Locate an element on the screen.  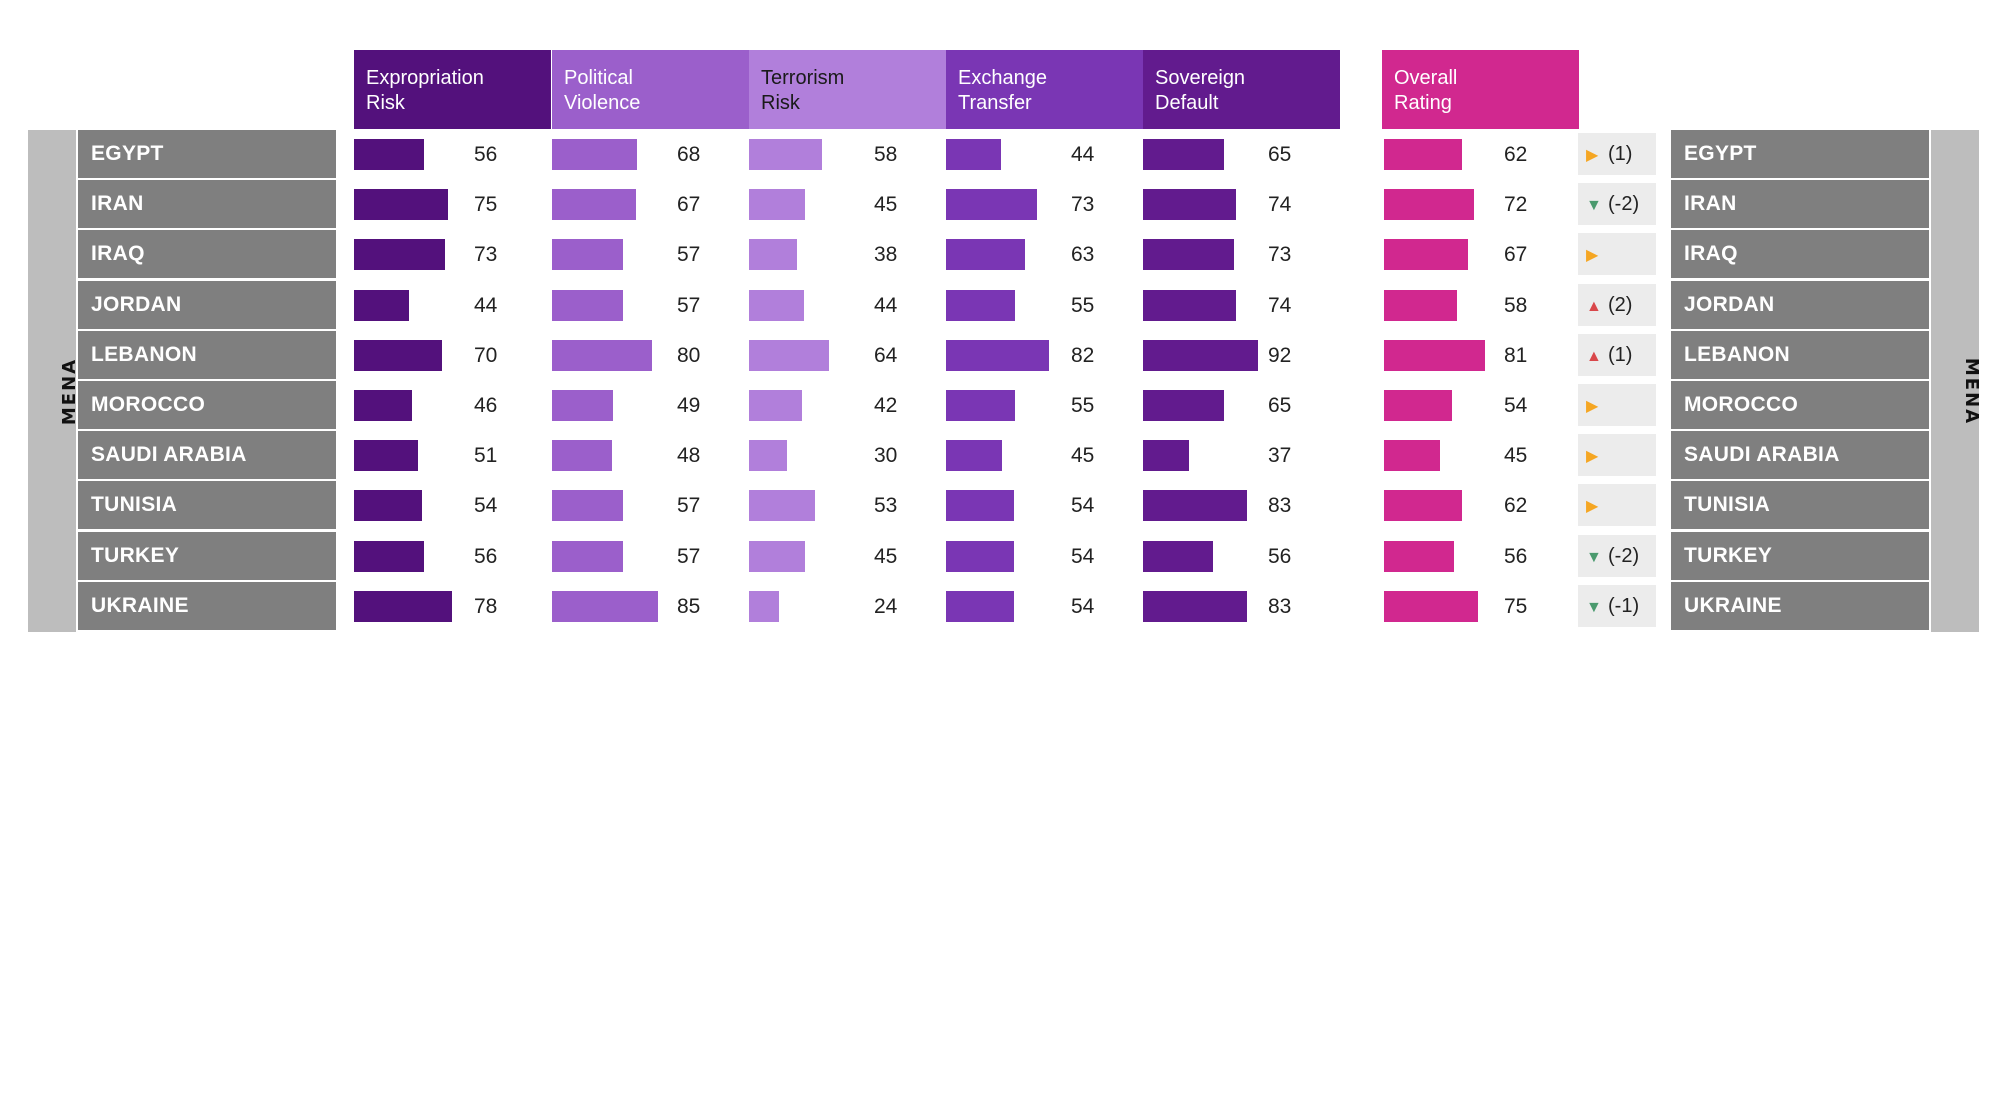
value-expropriation: 51 is located at coordinates (486, 456).